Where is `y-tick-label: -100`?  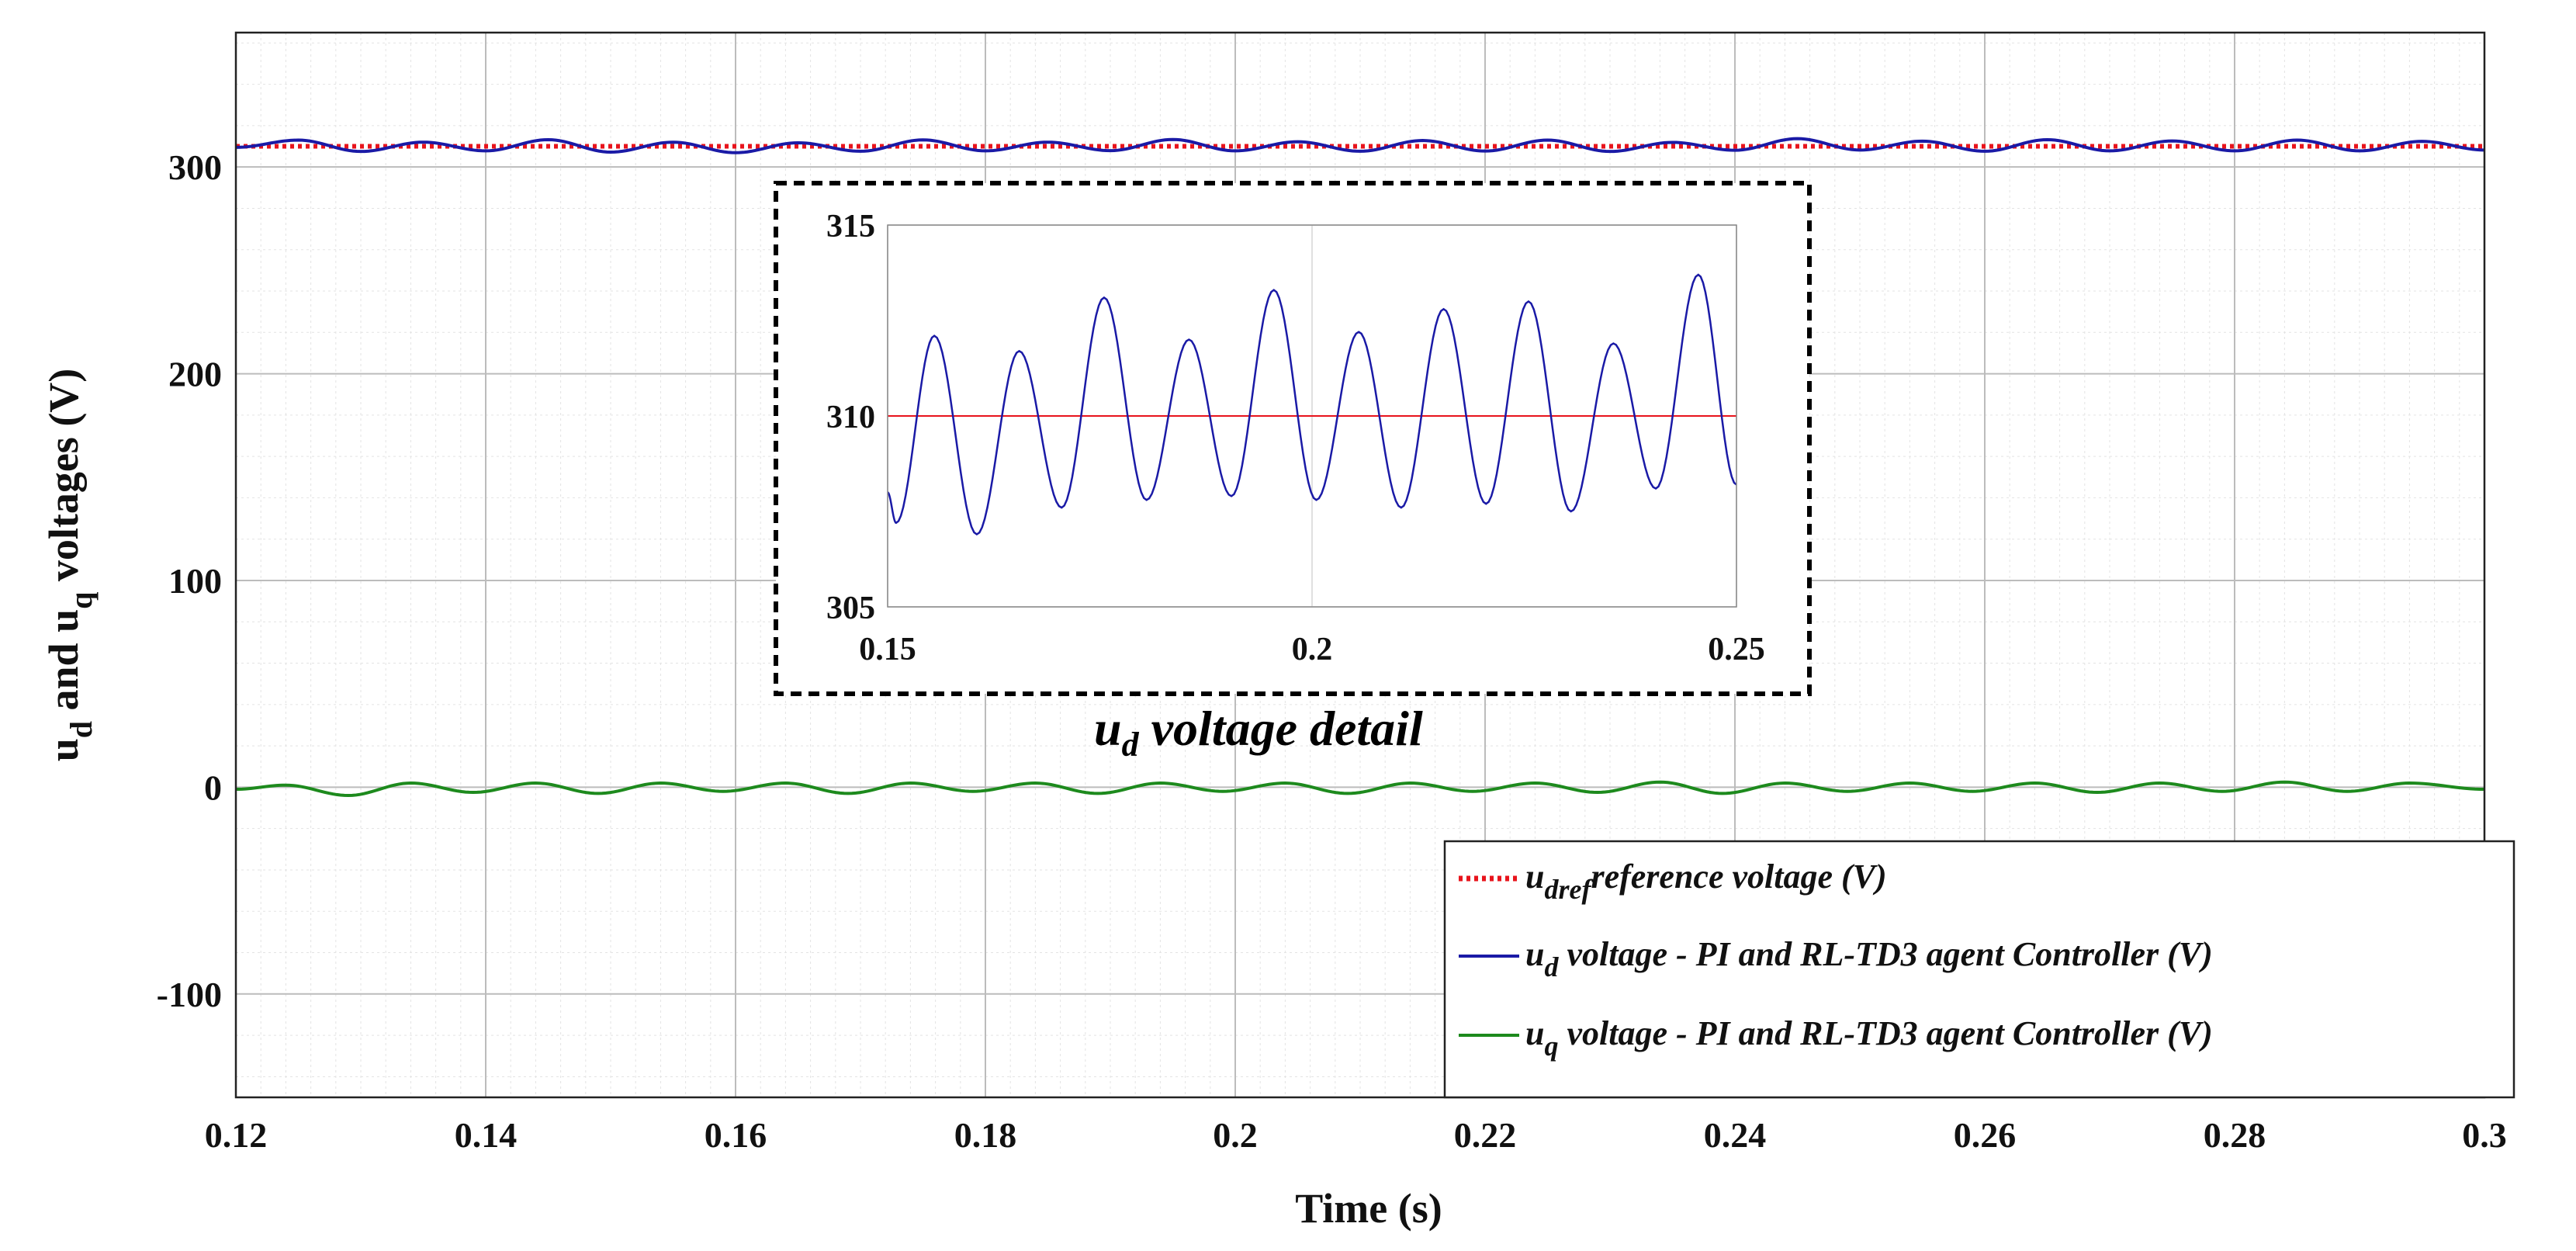
y-tick-label: -100 is located at coordinates (189, 994).